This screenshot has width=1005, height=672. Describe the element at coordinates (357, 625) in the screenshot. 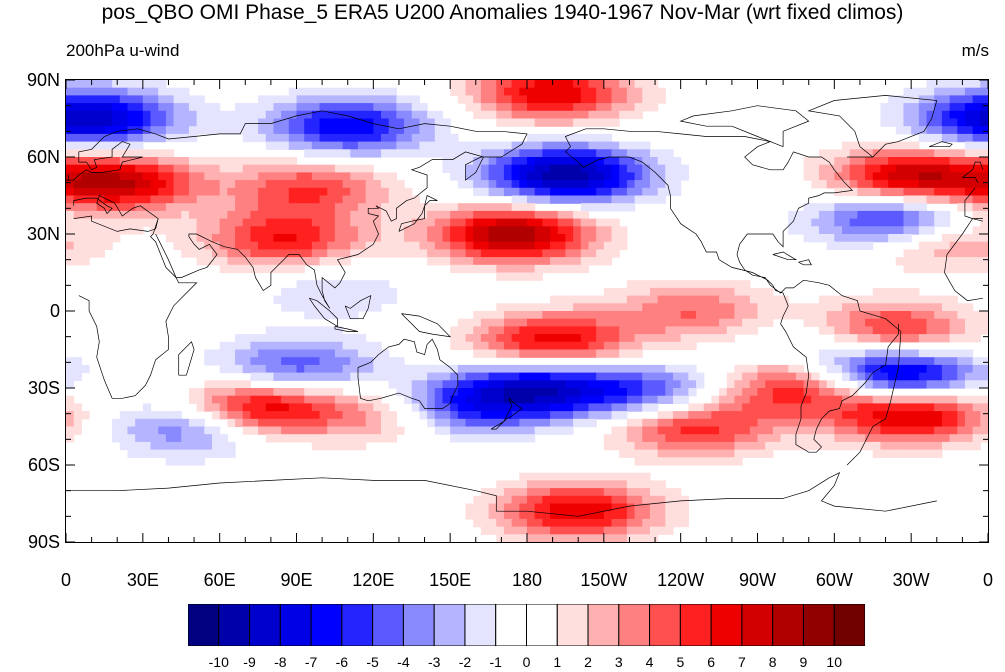

I see `colorbar-swatch` at that location.